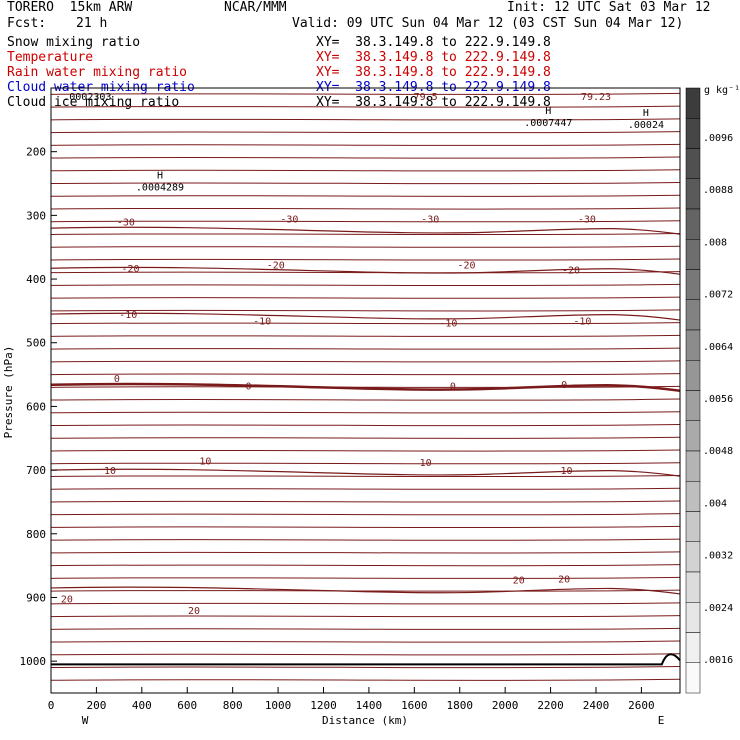 This screenshot has height=740, width=740. Describe the element at coordinates (609, 7) in the screenshot. I see `init-time: Init: 12 UTC Sat 03 Mar 12` at that location.